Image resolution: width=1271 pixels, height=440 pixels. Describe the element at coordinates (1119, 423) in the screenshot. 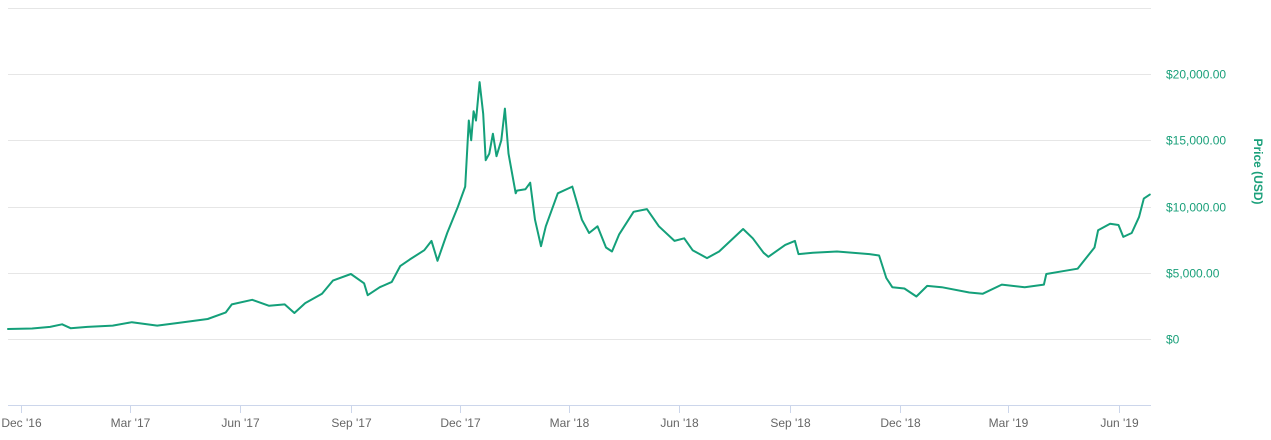

I see `x-tick-label: Jun '19` at that location.